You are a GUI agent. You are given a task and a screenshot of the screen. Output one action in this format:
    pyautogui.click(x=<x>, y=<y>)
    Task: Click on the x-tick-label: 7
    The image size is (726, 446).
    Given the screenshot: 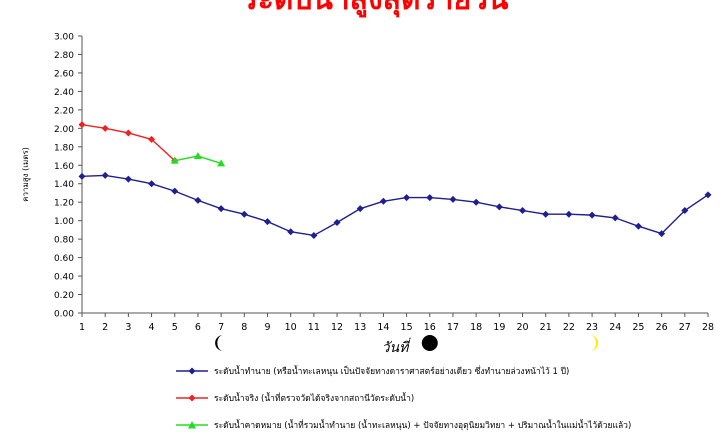 What is the action you would take?
    pyautogui.click(x=221, y=327)
    